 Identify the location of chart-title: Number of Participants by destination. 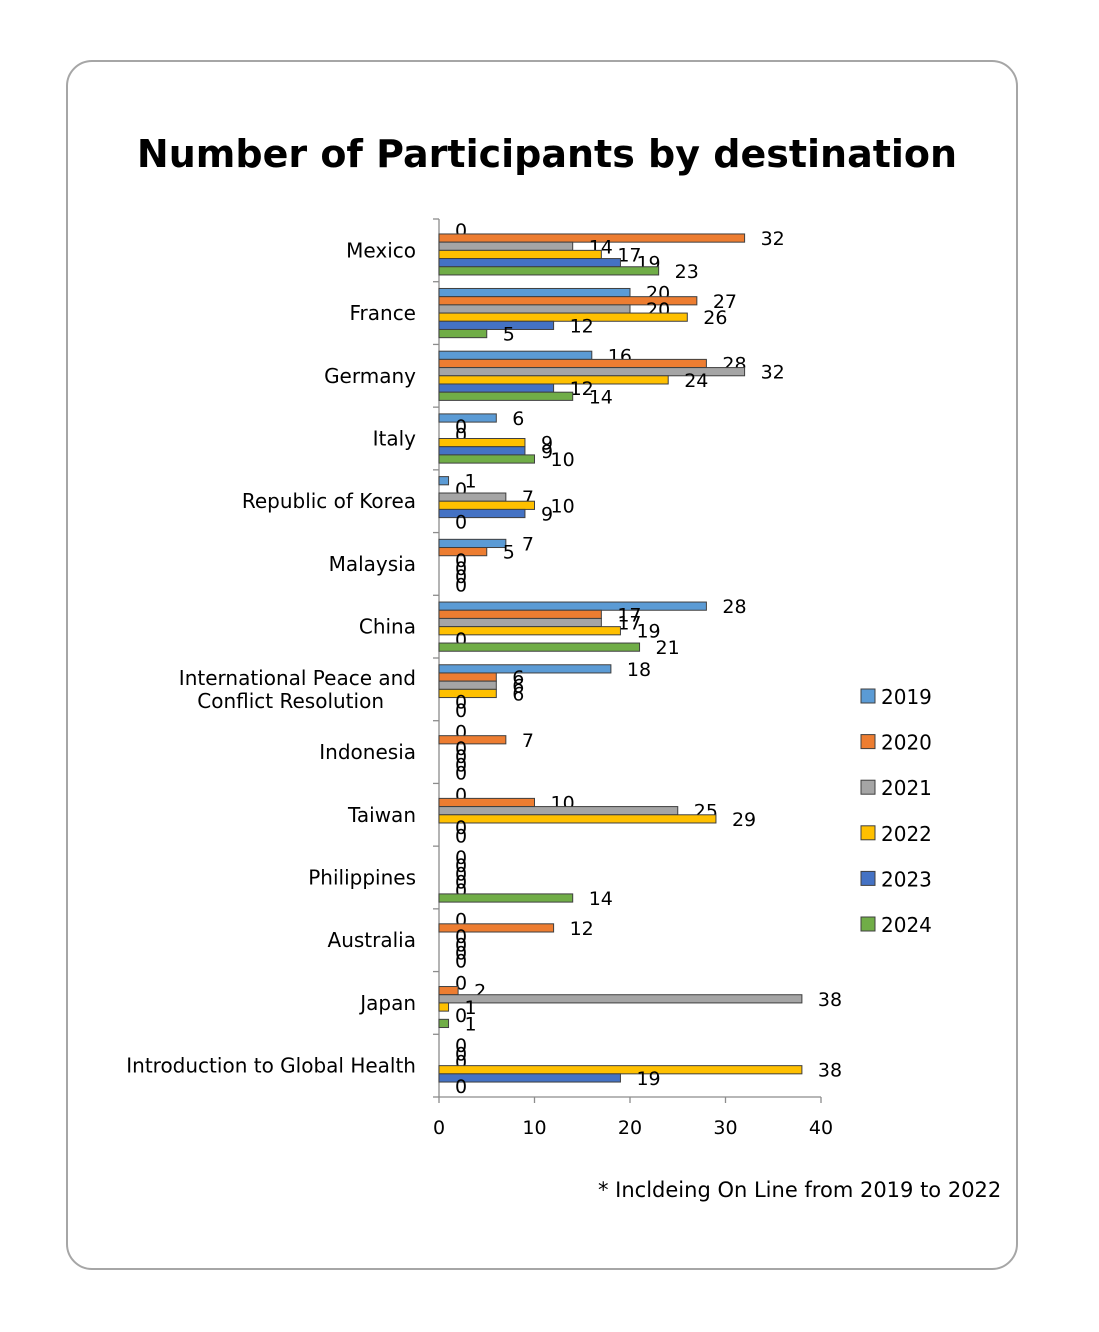
(547, 154).